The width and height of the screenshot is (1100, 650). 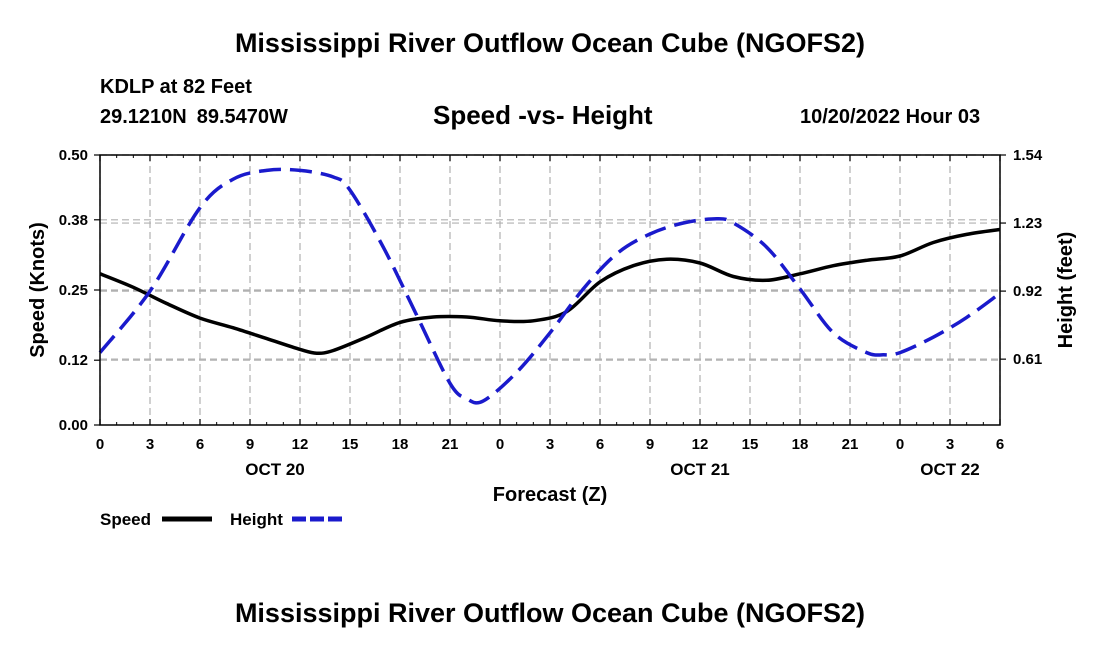 What do you see at coordinates (700, 469) in the screenshot?
I see `date-label: OCT 21` at bounding box center [700, 469].